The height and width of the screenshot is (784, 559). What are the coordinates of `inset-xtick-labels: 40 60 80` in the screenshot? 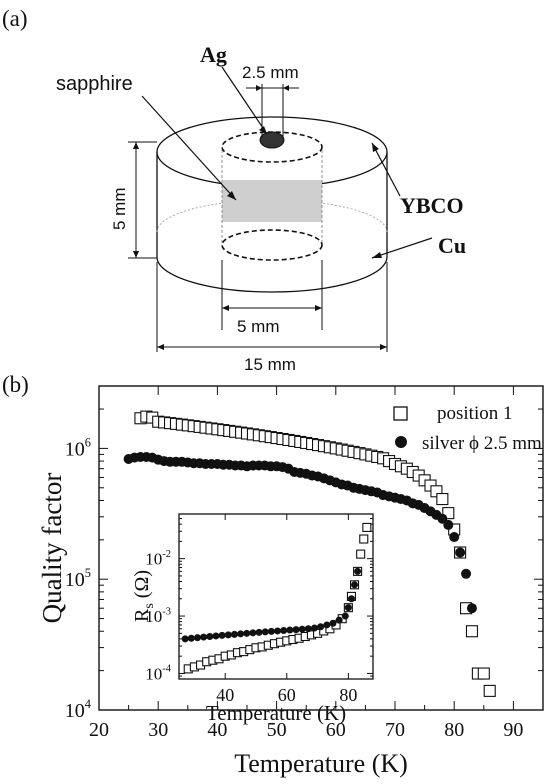 It's located at (286, 695).